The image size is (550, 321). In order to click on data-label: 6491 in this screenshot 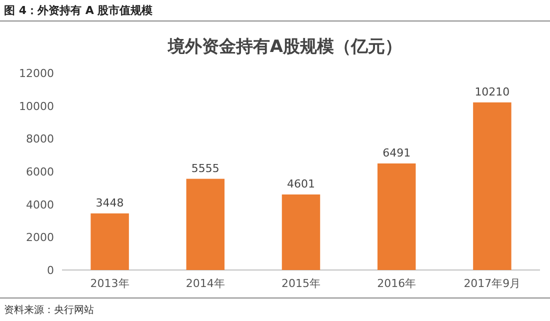, I will do `click(396, 153)`.